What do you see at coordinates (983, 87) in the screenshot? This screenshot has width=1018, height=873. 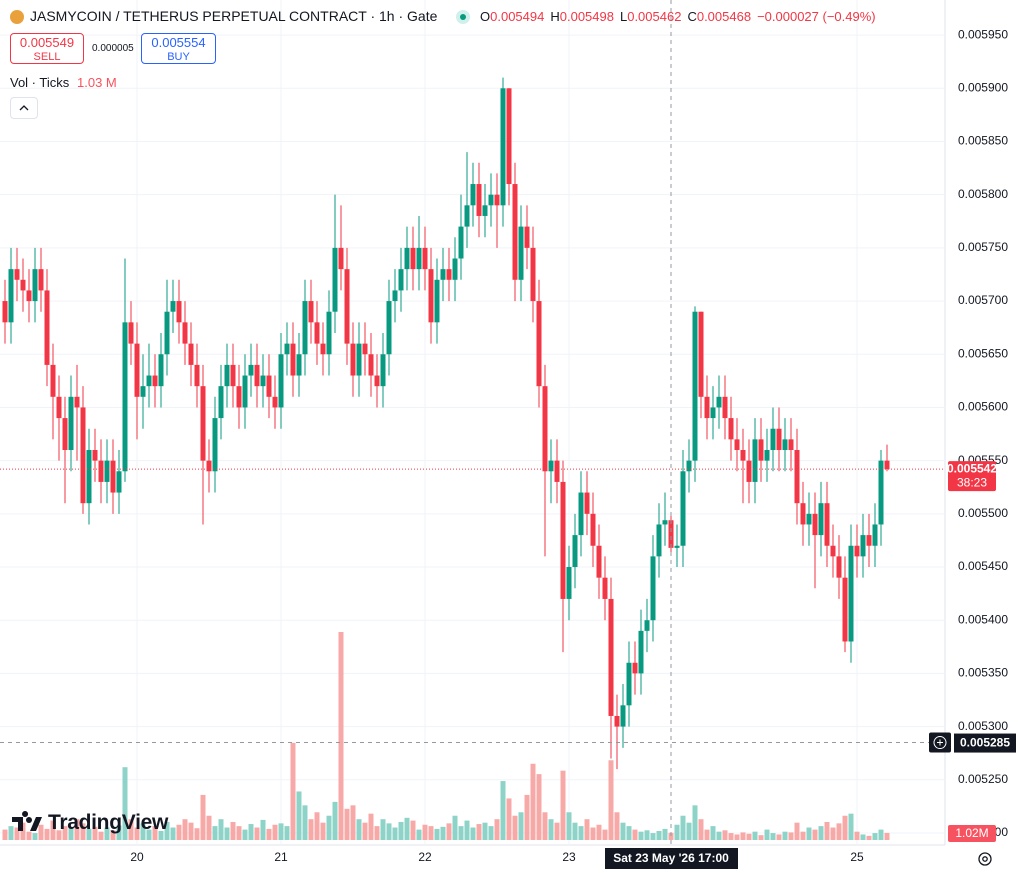 I see `y-tick-label: 0.005900` at bounding box center [983, 87].